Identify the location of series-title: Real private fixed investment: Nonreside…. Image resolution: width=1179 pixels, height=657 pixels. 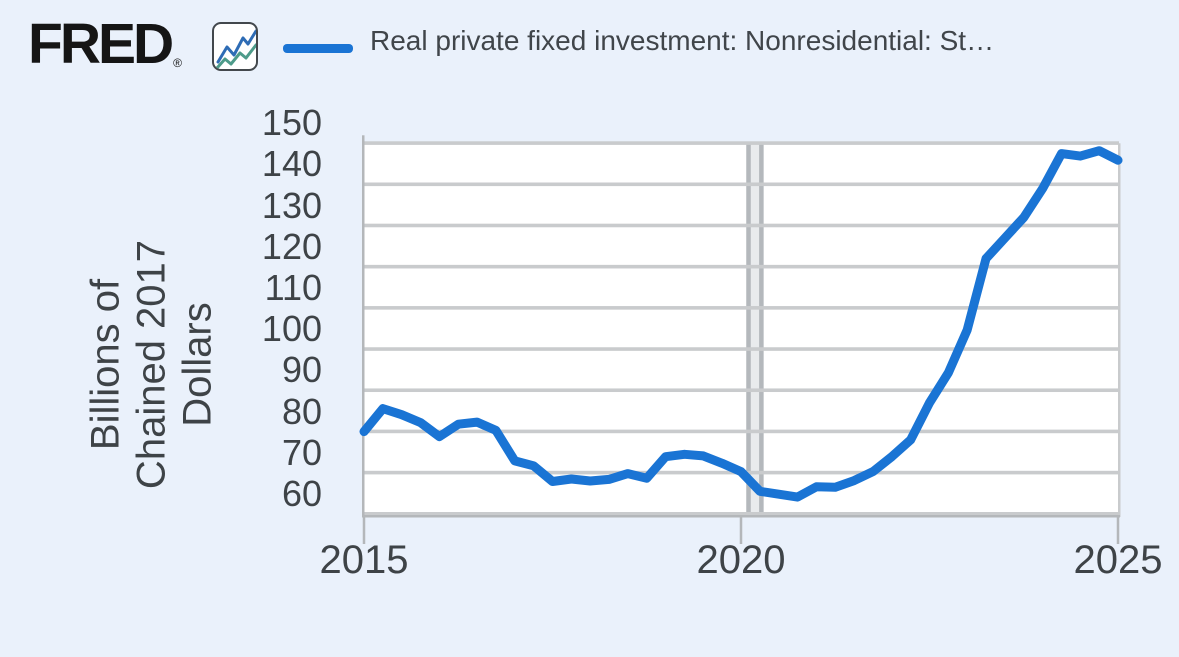
(682, 40).